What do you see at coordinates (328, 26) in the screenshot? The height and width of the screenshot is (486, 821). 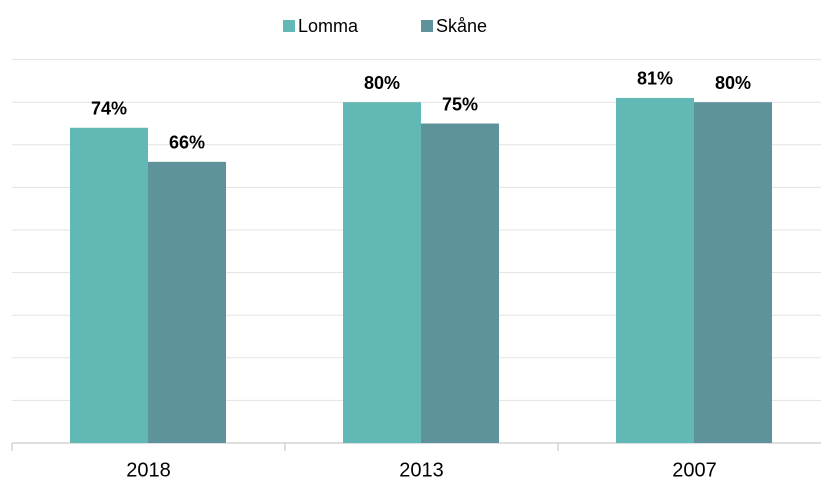 I see `legend-label: Lomma` at bounding box center [328, 26].